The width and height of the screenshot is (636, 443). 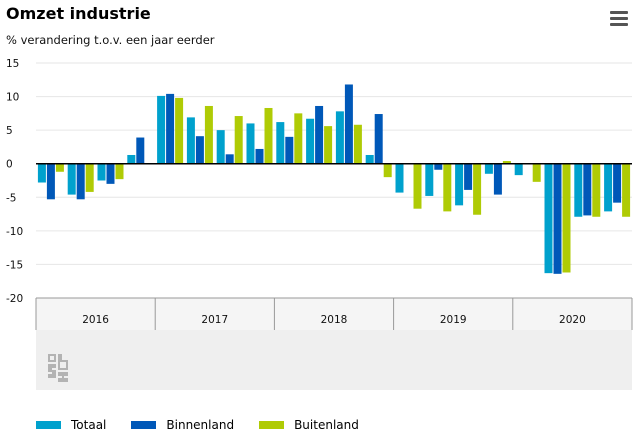 I want to click on legend-swatch-binnenland, so click(x=144, y=425).